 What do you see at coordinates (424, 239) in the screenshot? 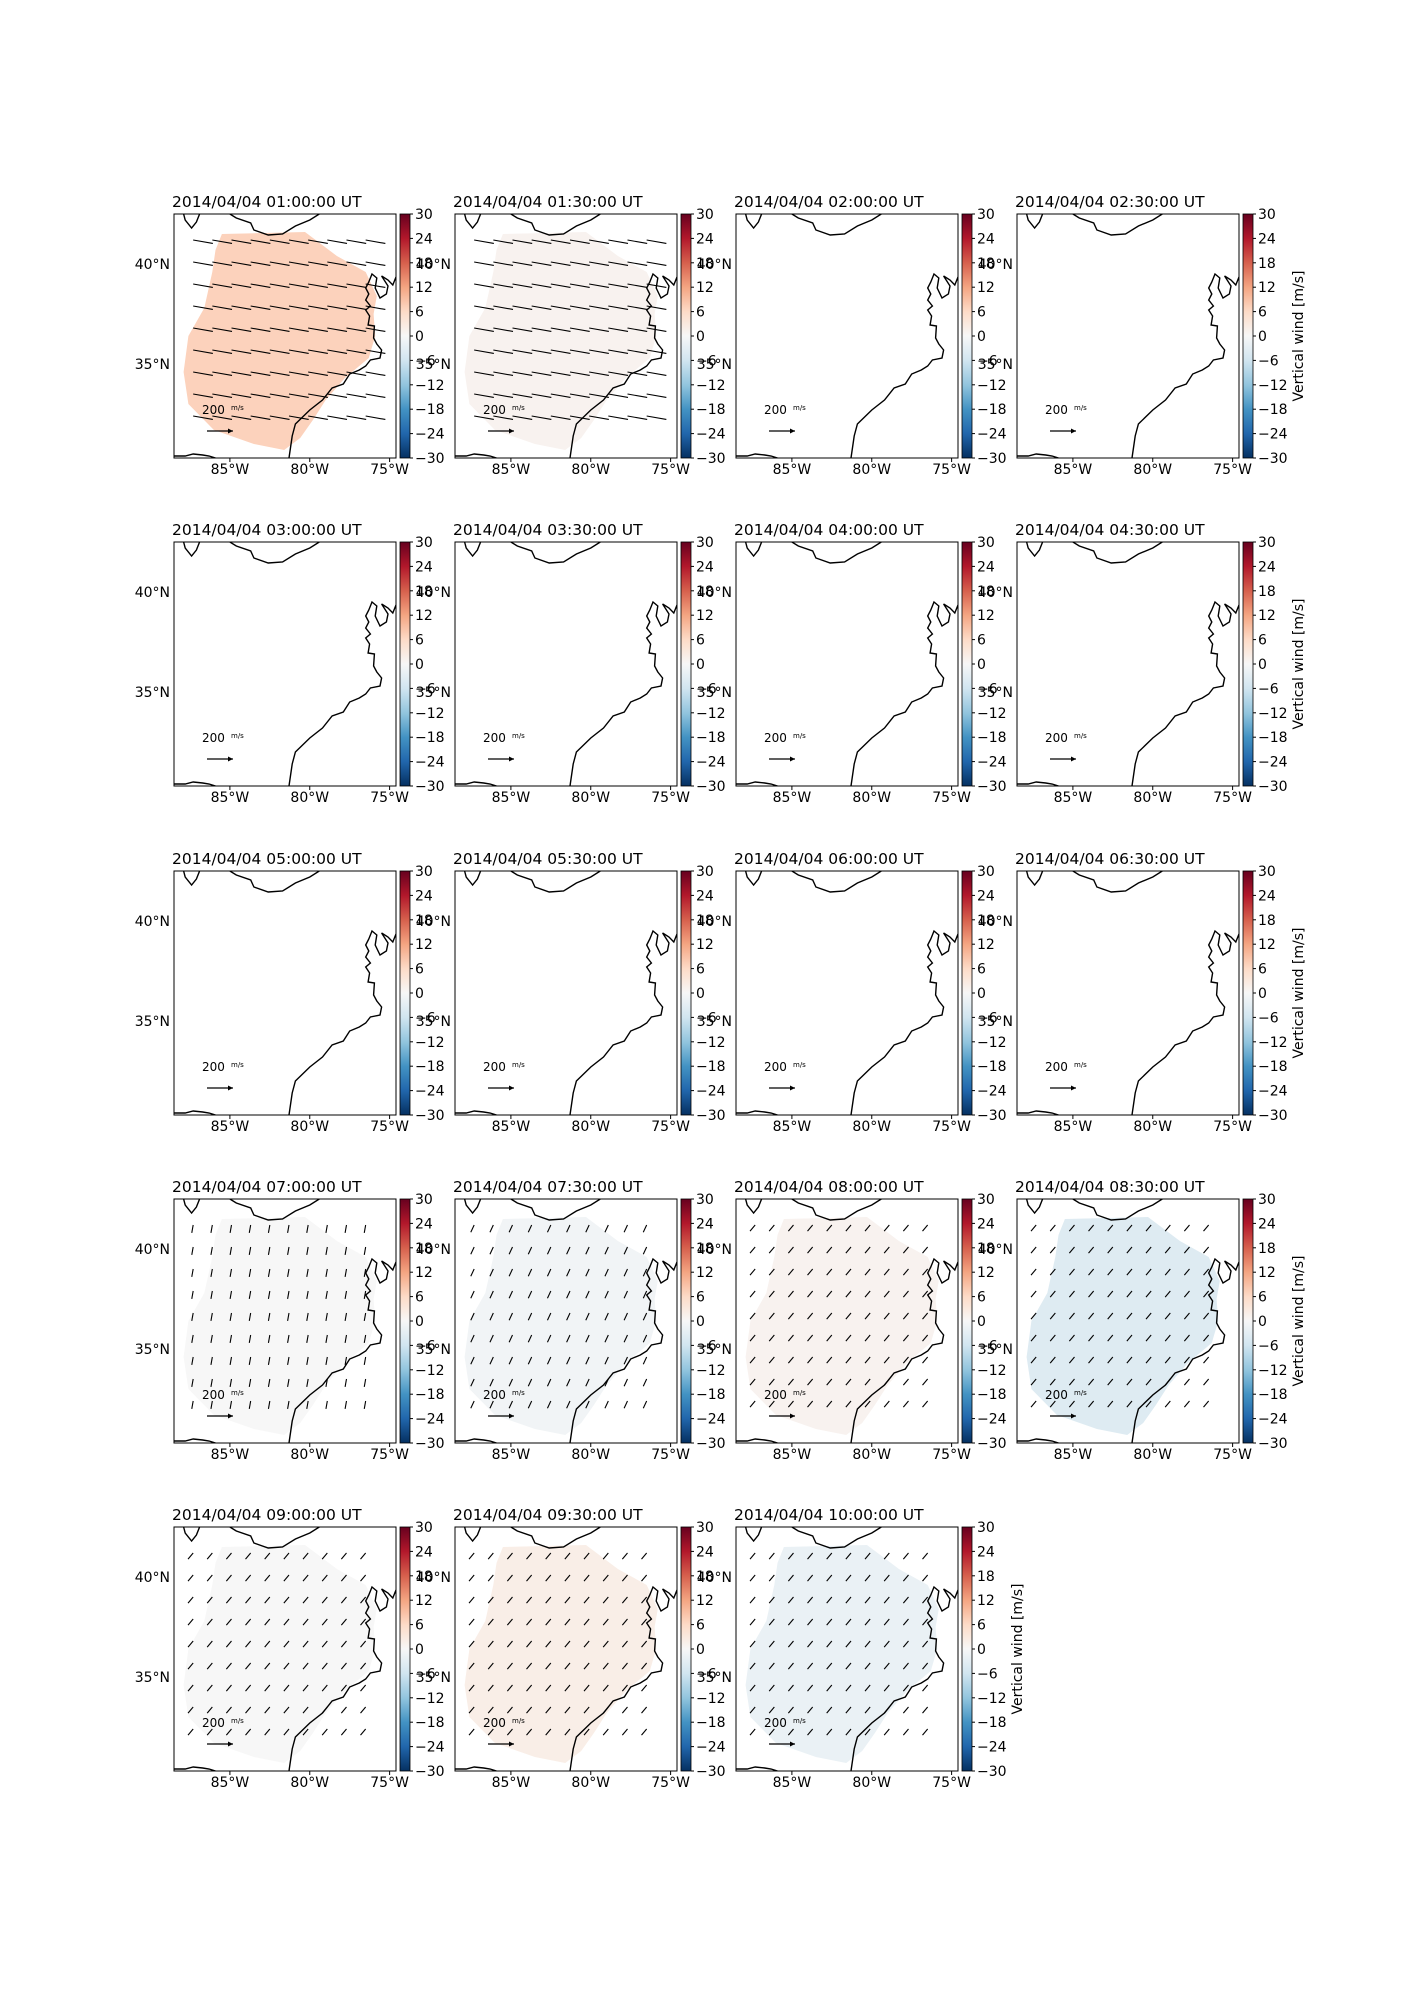
I see `colorbar-tick-label: 24` at bounding box center [424, 239].